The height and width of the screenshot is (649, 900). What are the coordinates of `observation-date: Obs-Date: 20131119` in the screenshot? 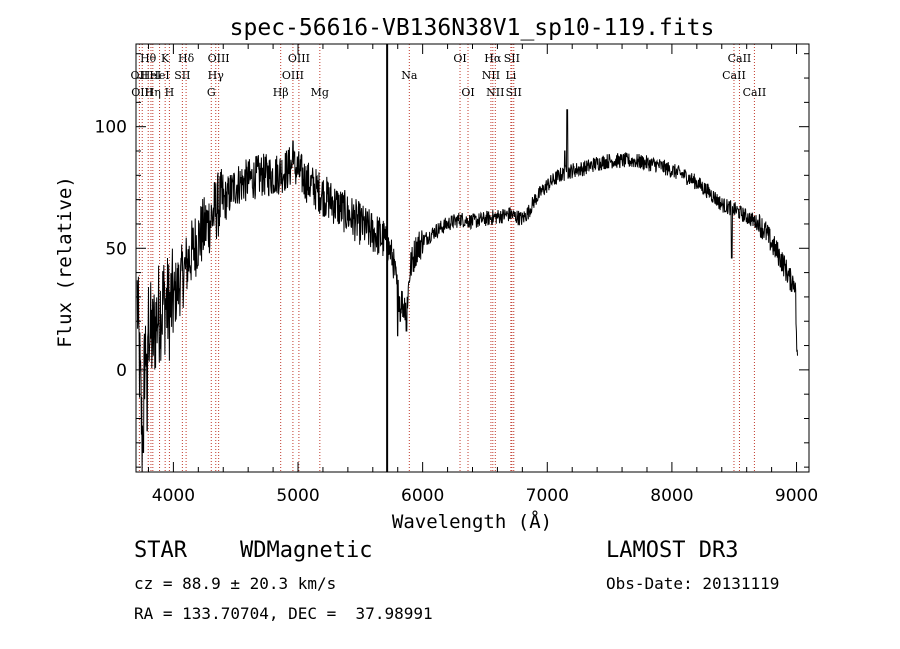 It's located at (693, 583).